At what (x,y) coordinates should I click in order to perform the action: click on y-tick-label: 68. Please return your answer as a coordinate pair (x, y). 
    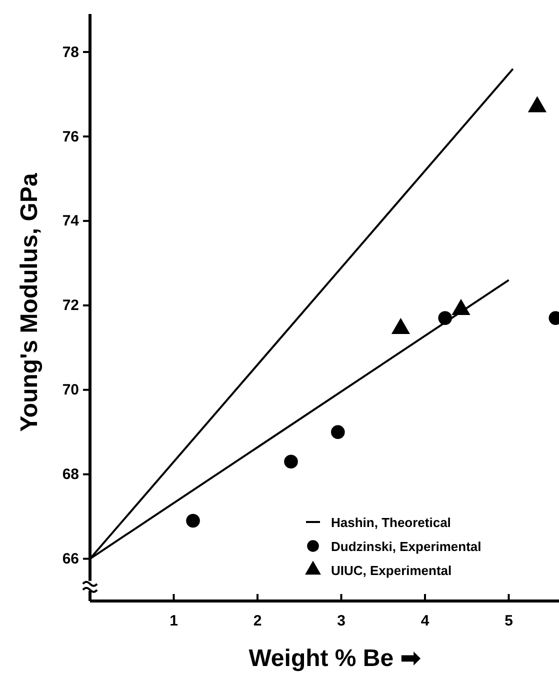
    Looking at the image, I should click on (70, 475).